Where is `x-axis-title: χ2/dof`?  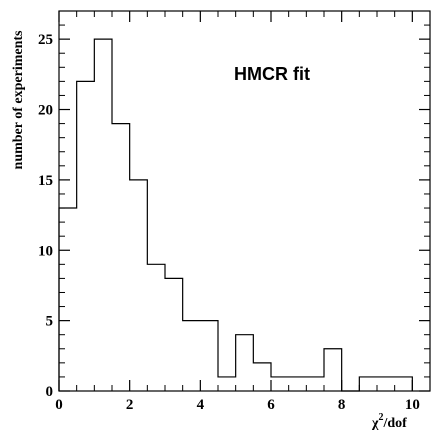 x-axis-title: χ2/dof is located at coordinates (389, 421).